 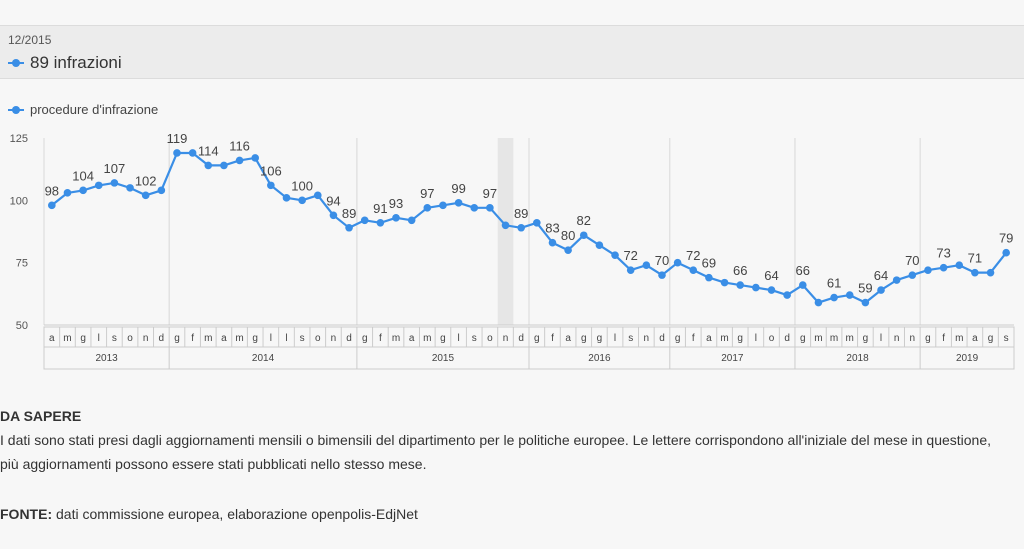 I want to click on year-tick-label: 2016, so click(x=599, y=358).